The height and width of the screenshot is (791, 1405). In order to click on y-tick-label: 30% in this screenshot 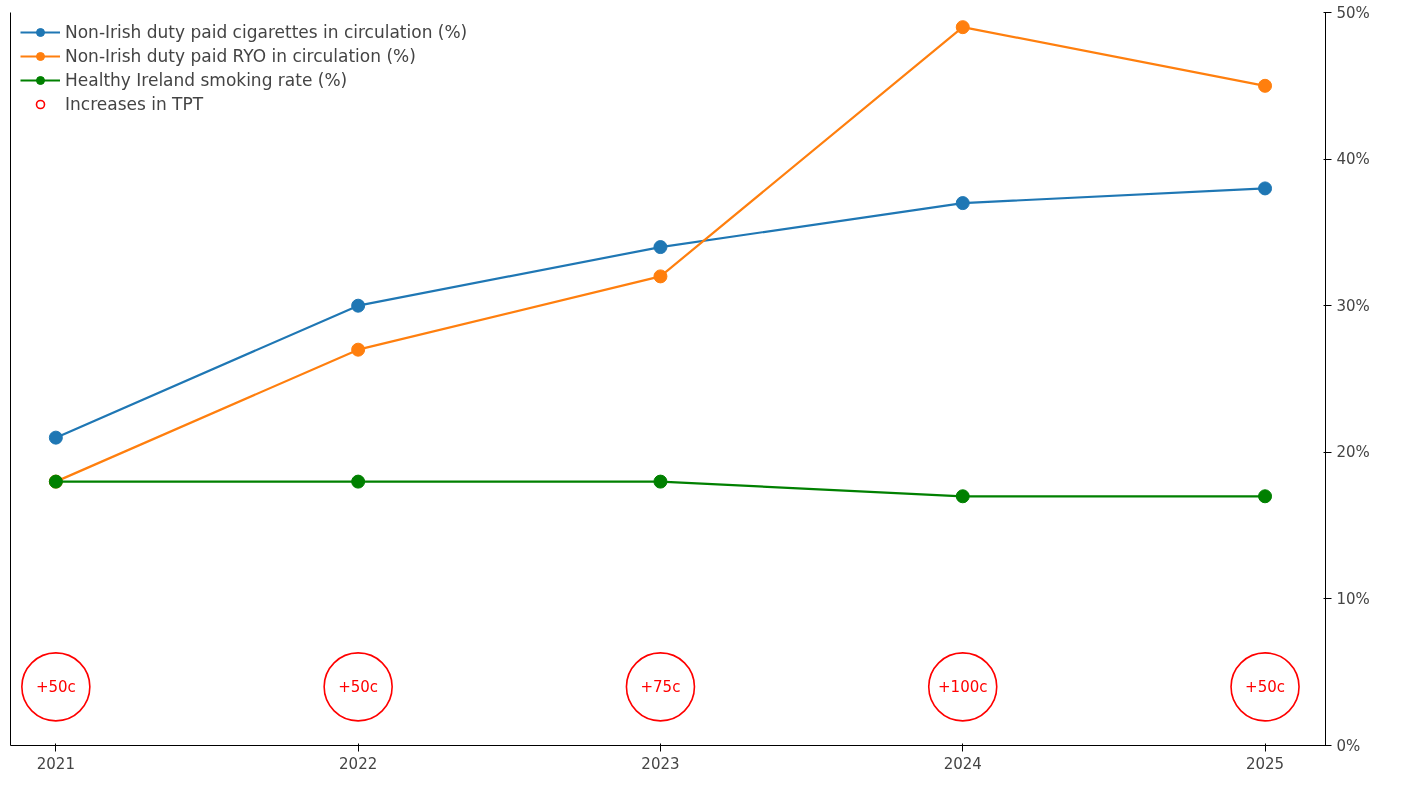, I will do `click(1353, 305)`.